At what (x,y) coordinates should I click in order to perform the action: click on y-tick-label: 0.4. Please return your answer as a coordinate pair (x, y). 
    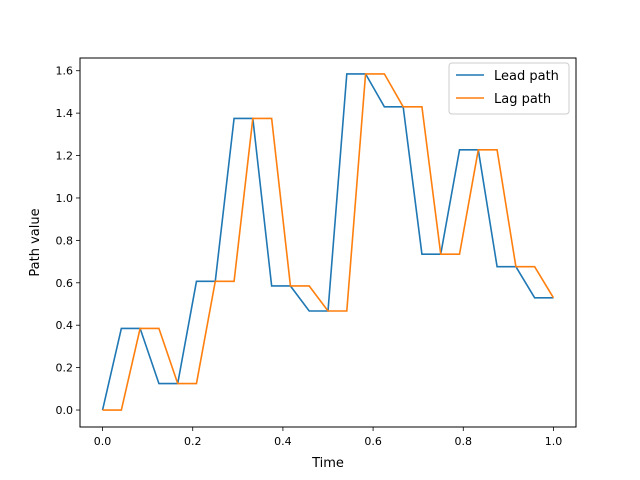
    Looking at the image, I should click on (65, 325).